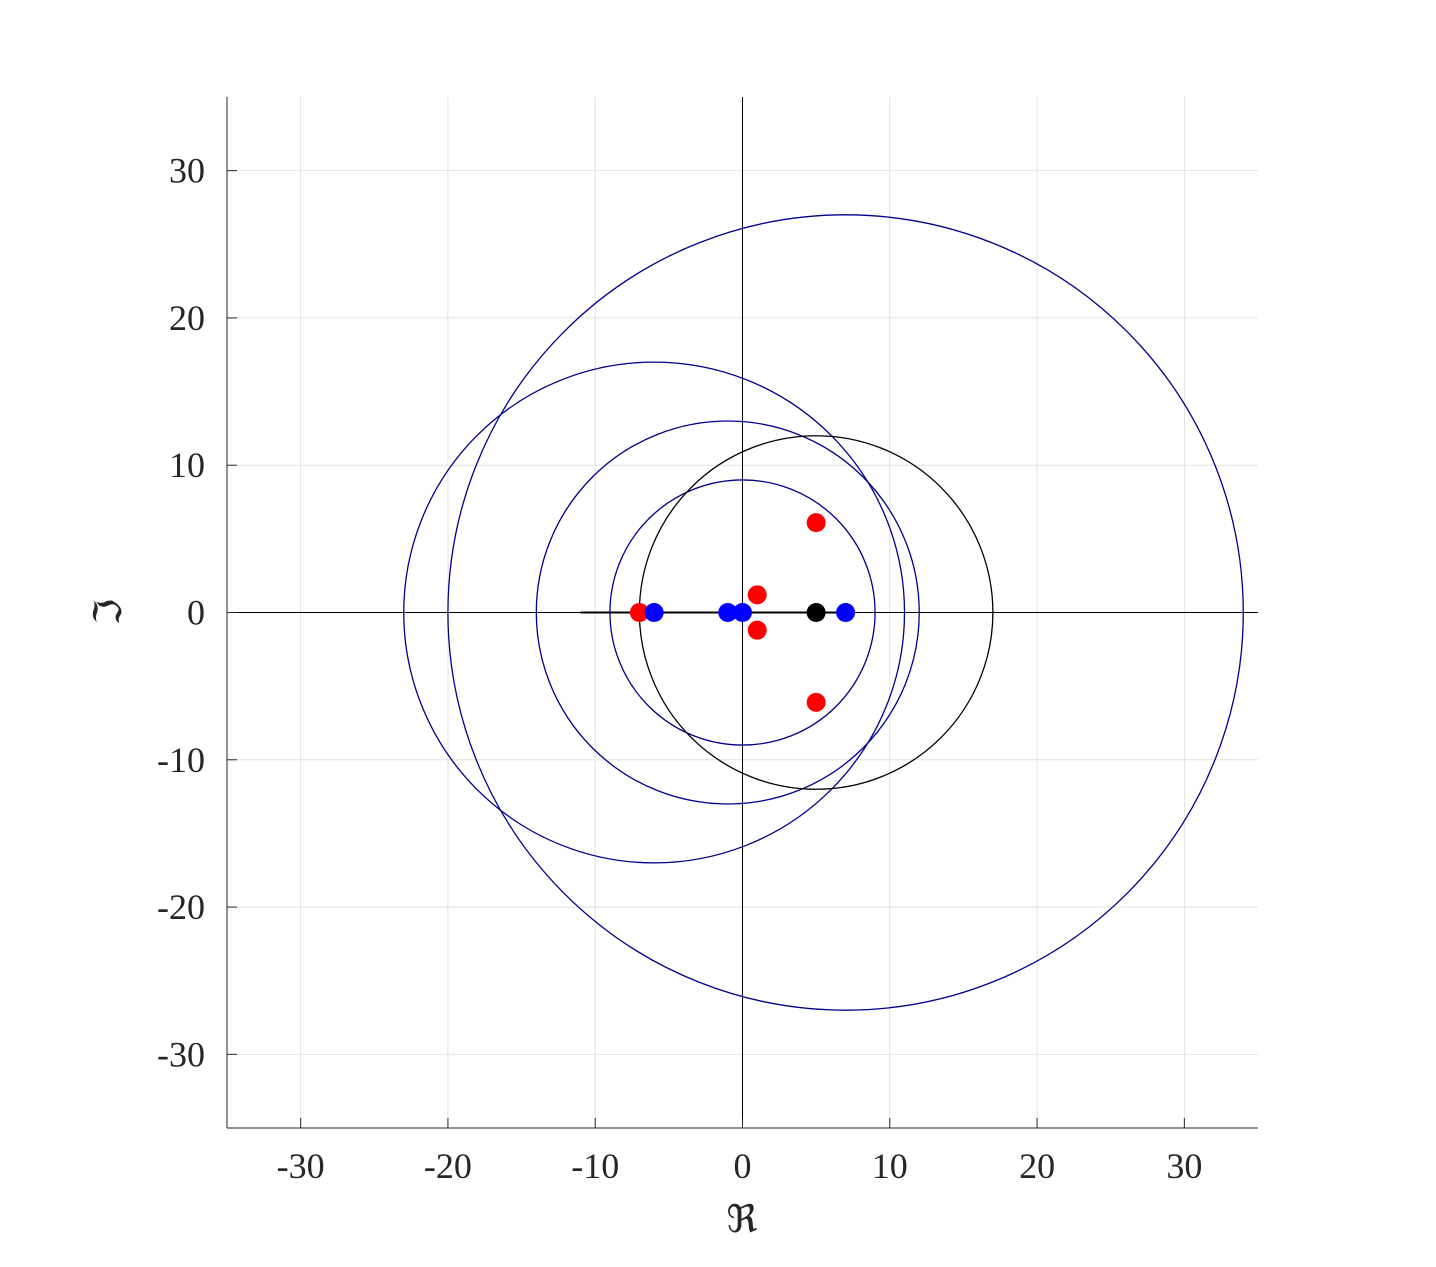 The image size is (1436, 1267). Describe the element at coordinates (448, 1166) in the screenshot. I see `x-tick-label: -20` at that location.